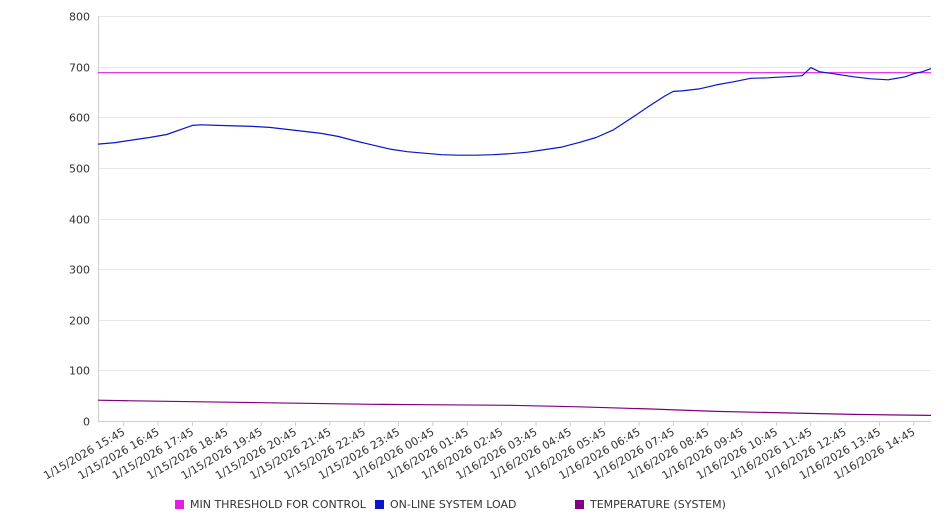 The width and height of the screenshot is (946, 526). Describe the element at coordinates (79, 169) in the screenshot. I see `y-tick-label: 500` at that location.